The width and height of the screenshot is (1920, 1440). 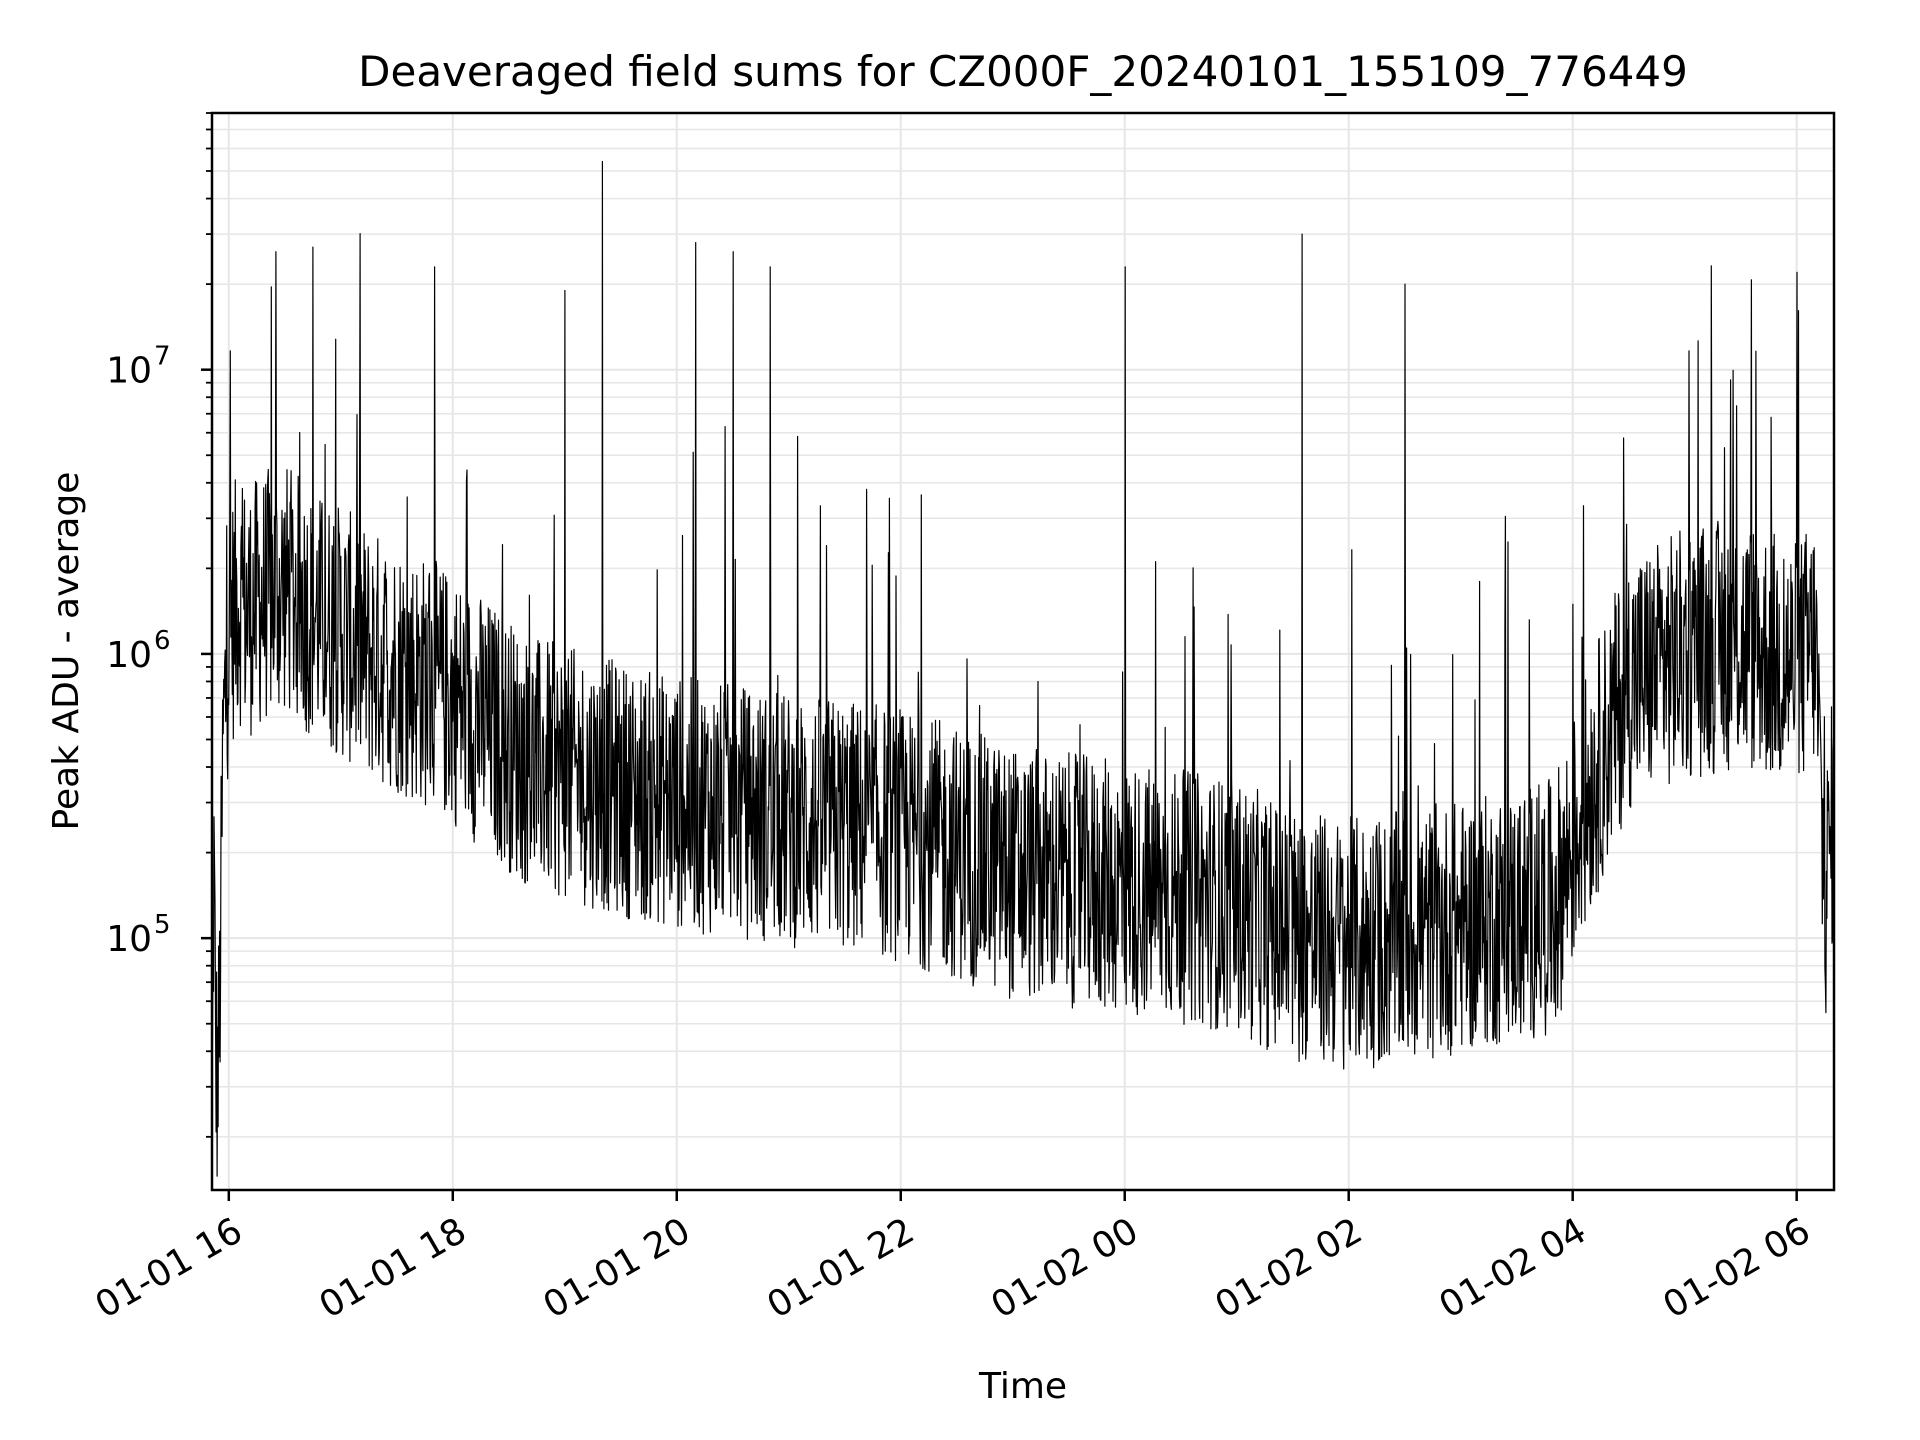 What do you see at coordinates (162, 641) in the screenshot?
I see `y-tick-exponent: 6` at bounding box center [162, 641].